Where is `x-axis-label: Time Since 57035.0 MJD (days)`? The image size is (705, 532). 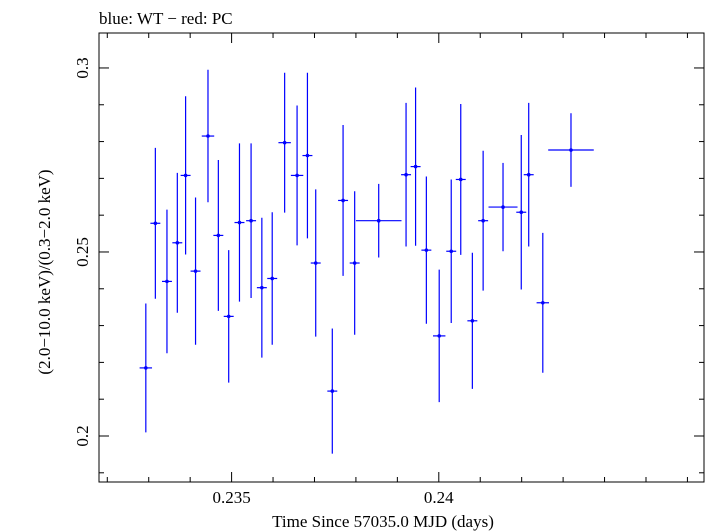
x-axis-label: Time Since 57035.0 MJD (days) is located at coordinates (383, 521).